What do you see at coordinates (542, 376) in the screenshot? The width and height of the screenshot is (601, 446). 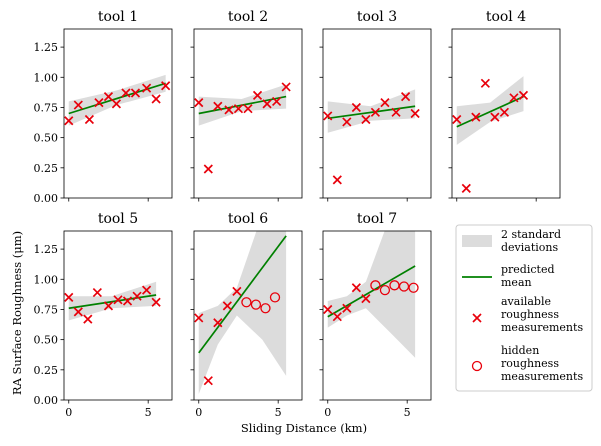 I see `legend-hidden-label-3: measurements` at bounding box center [542, 376].